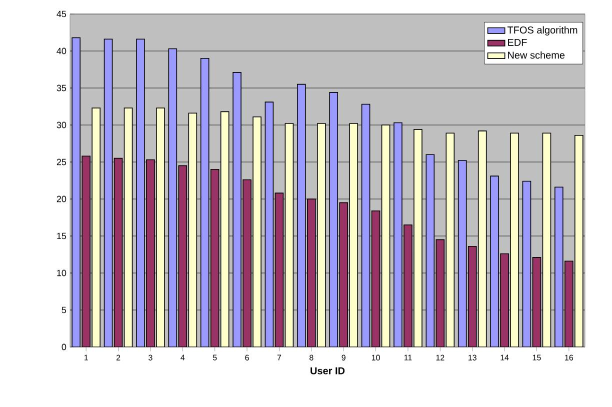 The height and width of the screenshot is (407, 612). What do you see at coordinates (247, 357) in the screenshot?
I see `x-tick-label: 6` at bounding box center [247, 357].